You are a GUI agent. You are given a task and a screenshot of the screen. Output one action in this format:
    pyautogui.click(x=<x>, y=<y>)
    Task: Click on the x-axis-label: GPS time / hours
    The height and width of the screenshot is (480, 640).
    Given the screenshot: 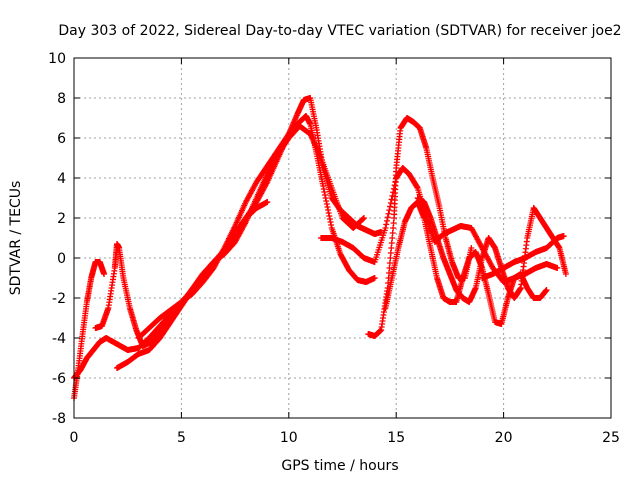 What is the action you would take?
    pyautogui.click(x=339, y=466)
    